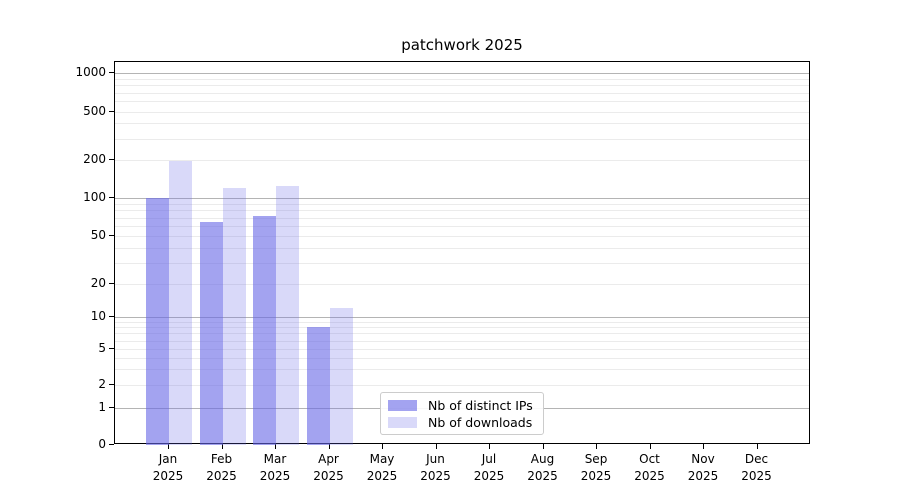 This screenshot has height=500, width=900. I want to click on x-tick-label-mar: Mar 2025, so click(275, 467).